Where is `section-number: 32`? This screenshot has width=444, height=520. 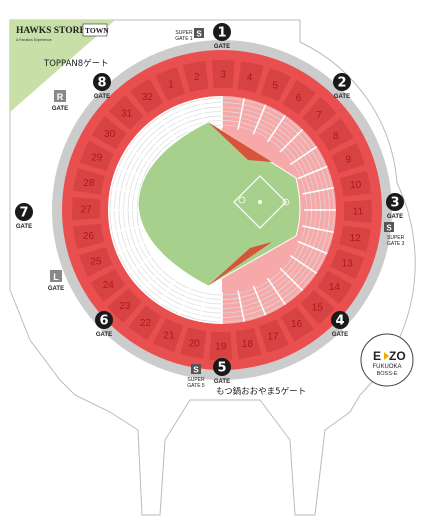
section-number: 32 is located at coordinates (148, 97).